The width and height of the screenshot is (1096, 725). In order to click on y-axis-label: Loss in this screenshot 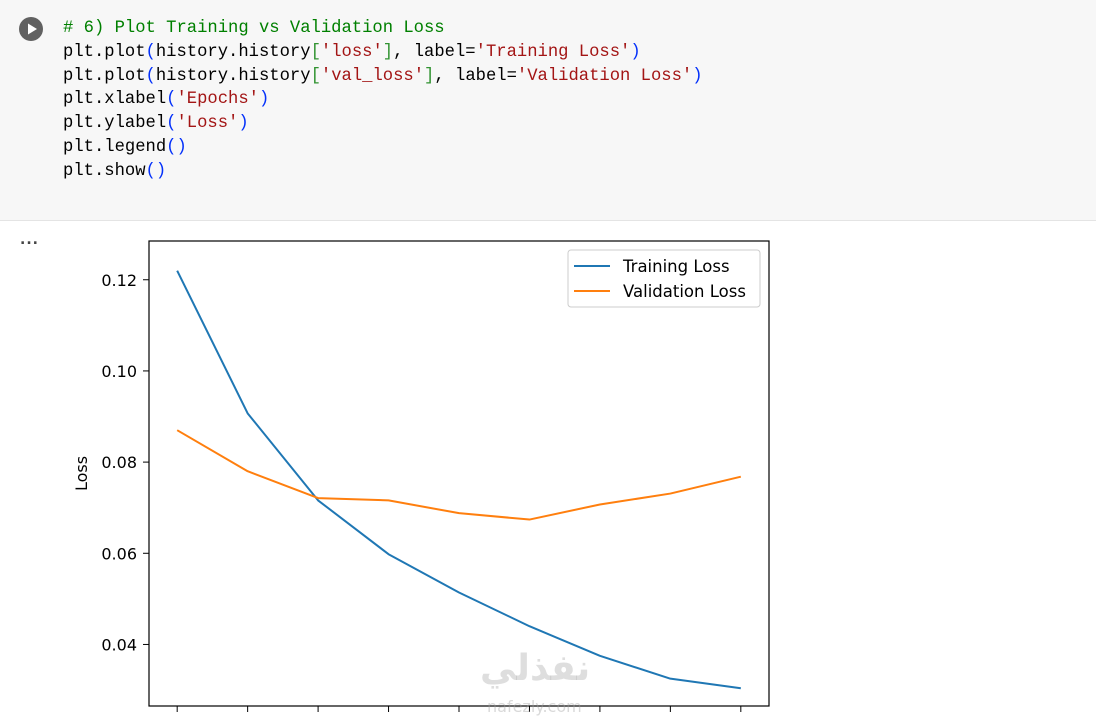, I will do `click(81, 473)`.